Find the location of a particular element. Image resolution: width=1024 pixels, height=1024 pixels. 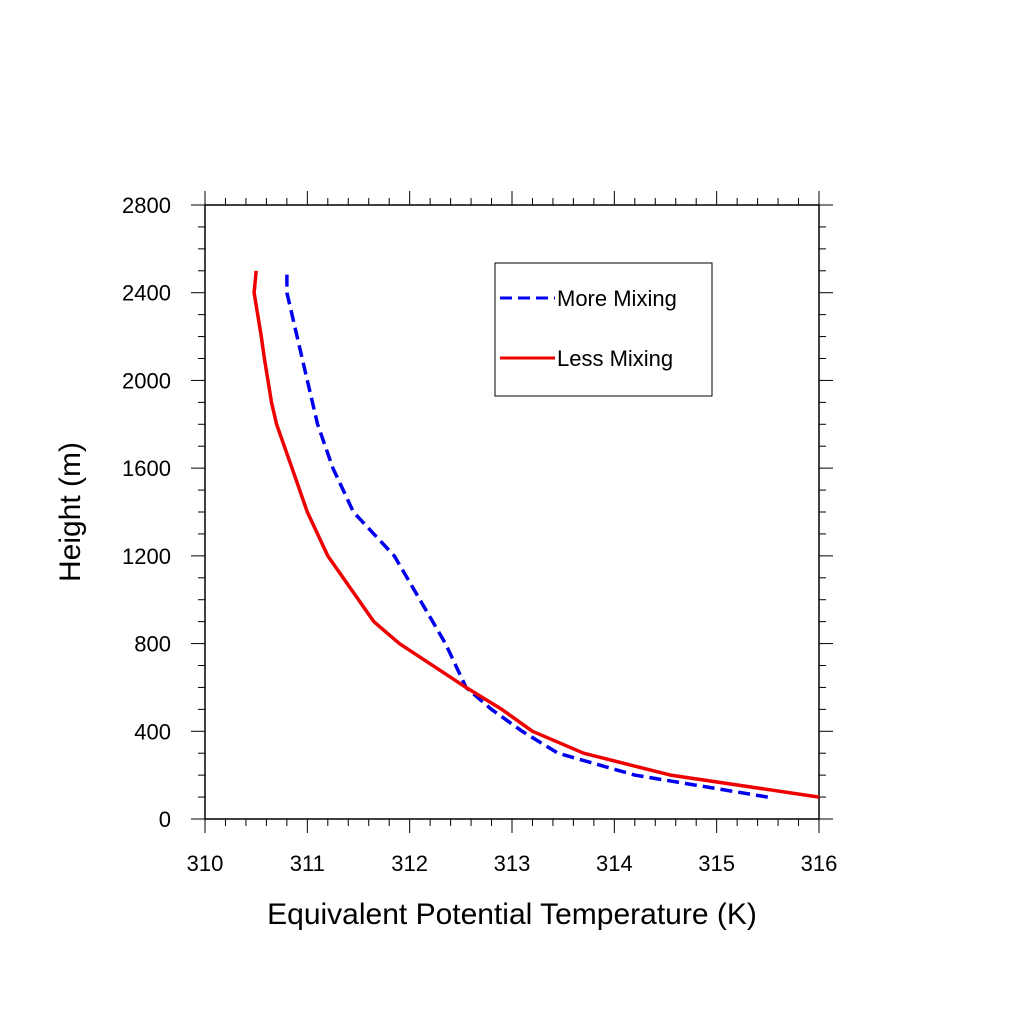

x-tick-label: 316 is located at coordinates (819, 863).